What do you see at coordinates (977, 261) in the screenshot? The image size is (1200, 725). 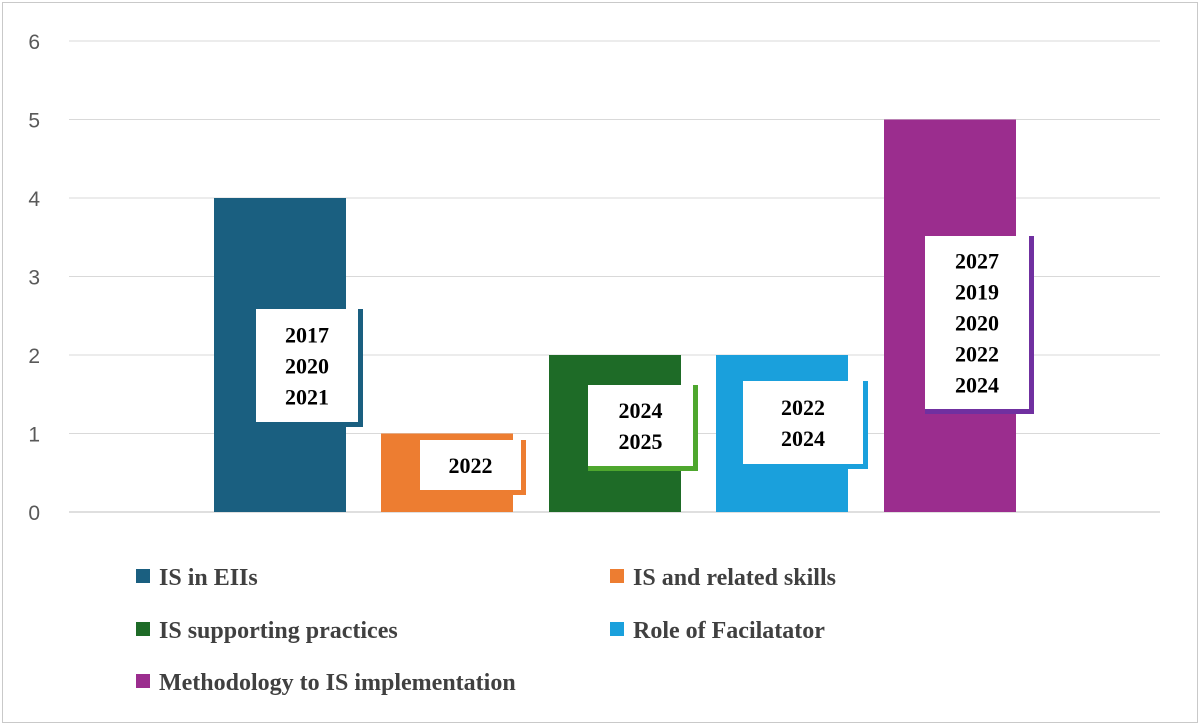 I see `year-label-methodology-to-is-implementation-0: 2027` at bounding box center [977, 261].